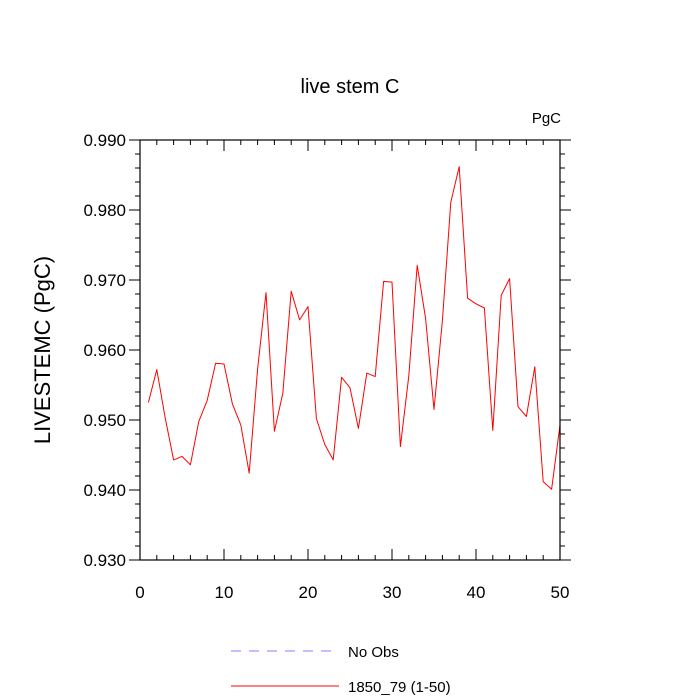 The image size is (700, 700). I want to click on y-tick-label: 0.980, so click(104, 210).